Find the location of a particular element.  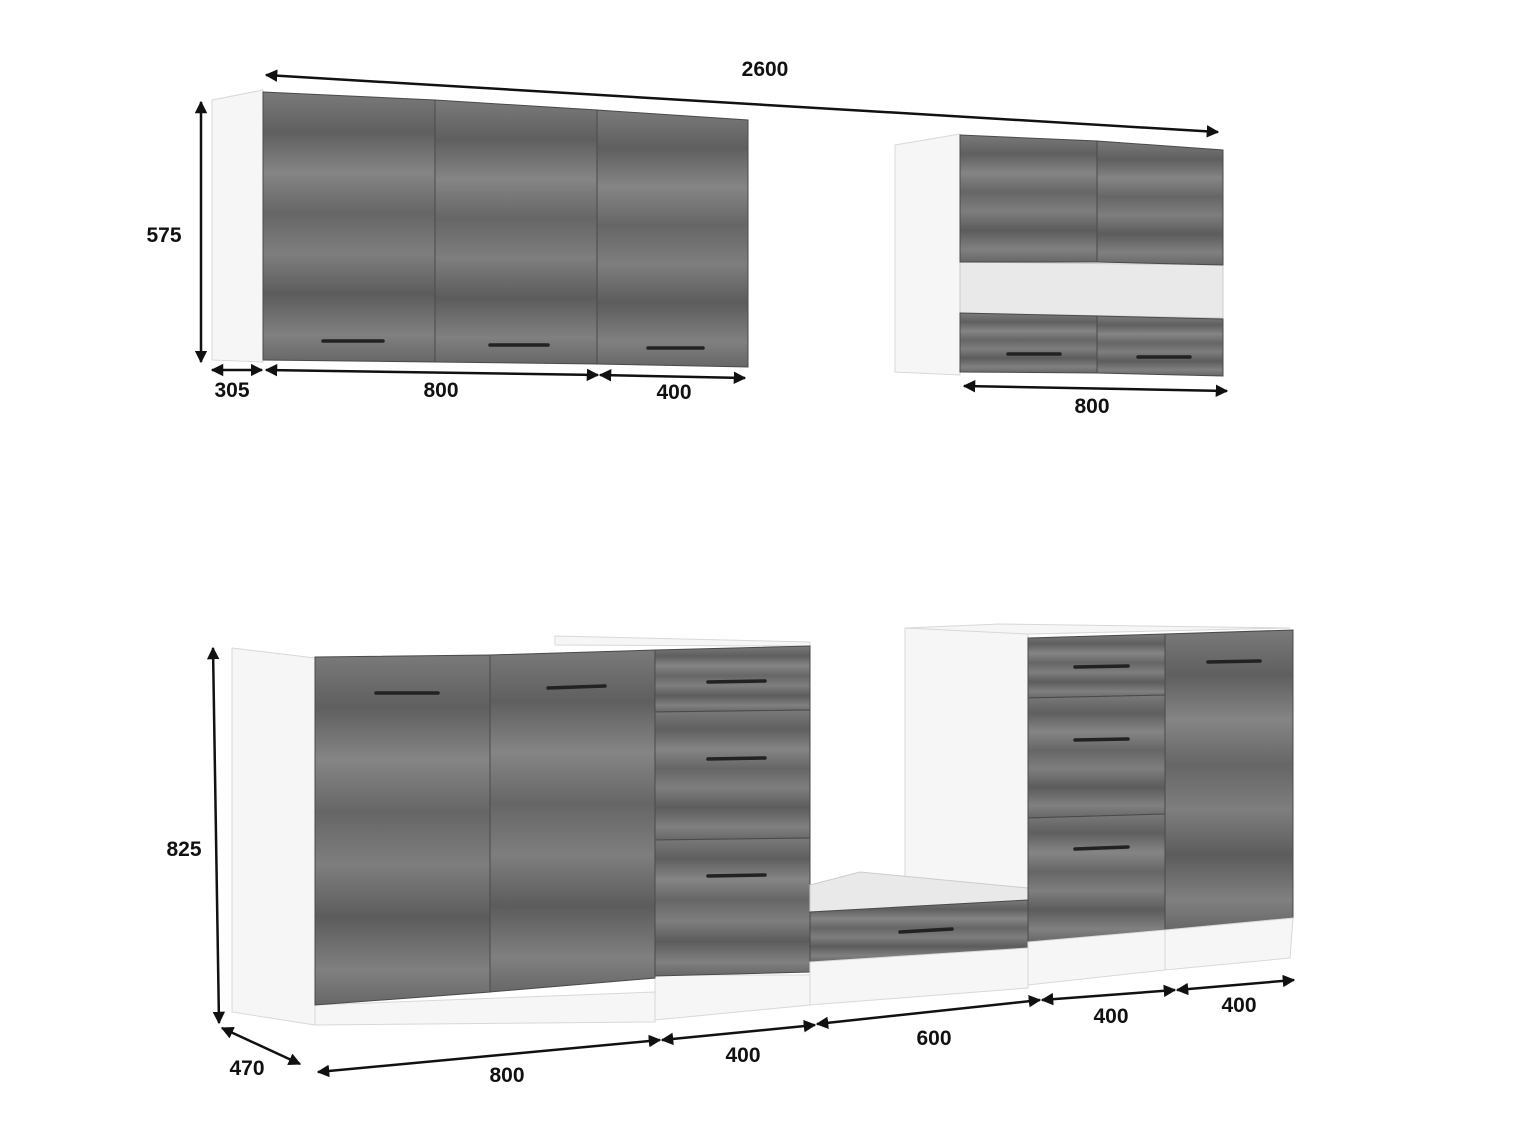

lower-left-unit is located at coordinates (521, 830).